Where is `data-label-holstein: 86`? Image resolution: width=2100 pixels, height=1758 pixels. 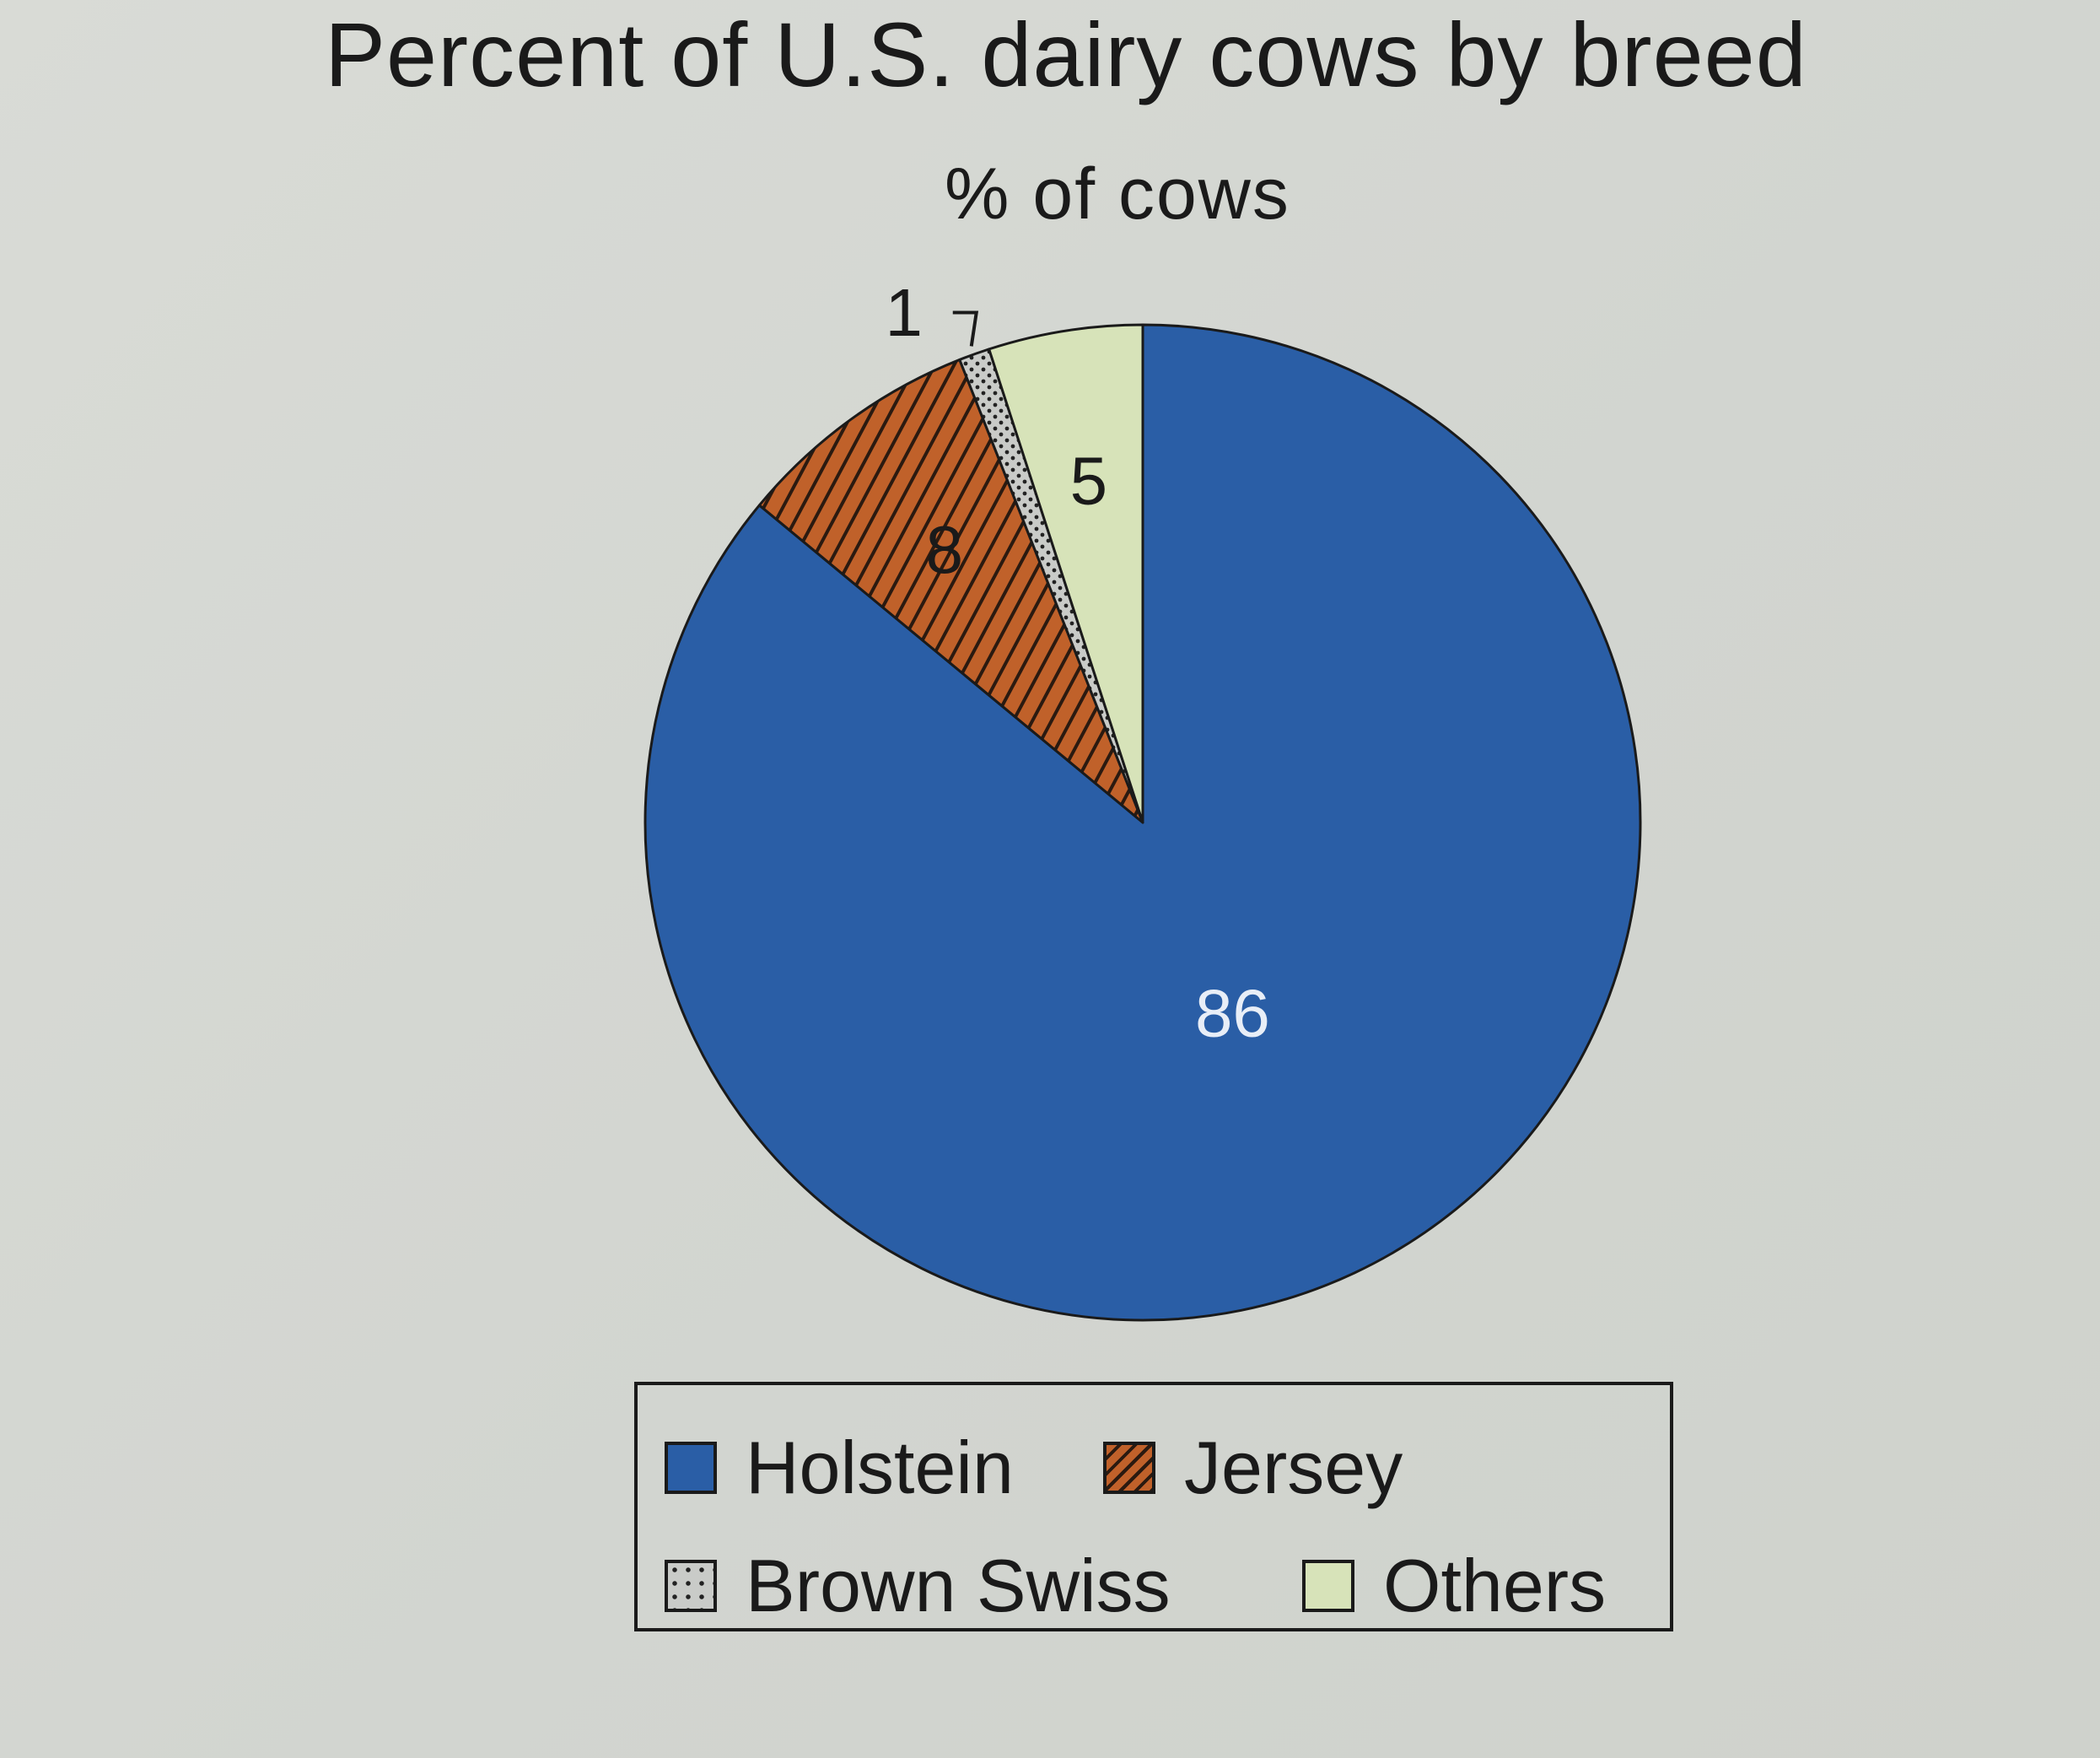
data-label-holstein: 86 is located at coordinates (1232, 1014).